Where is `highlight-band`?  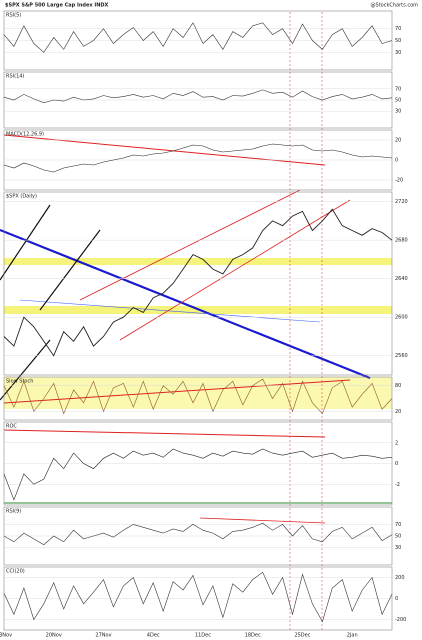 highlight-band is located at coordinates (198, 261).